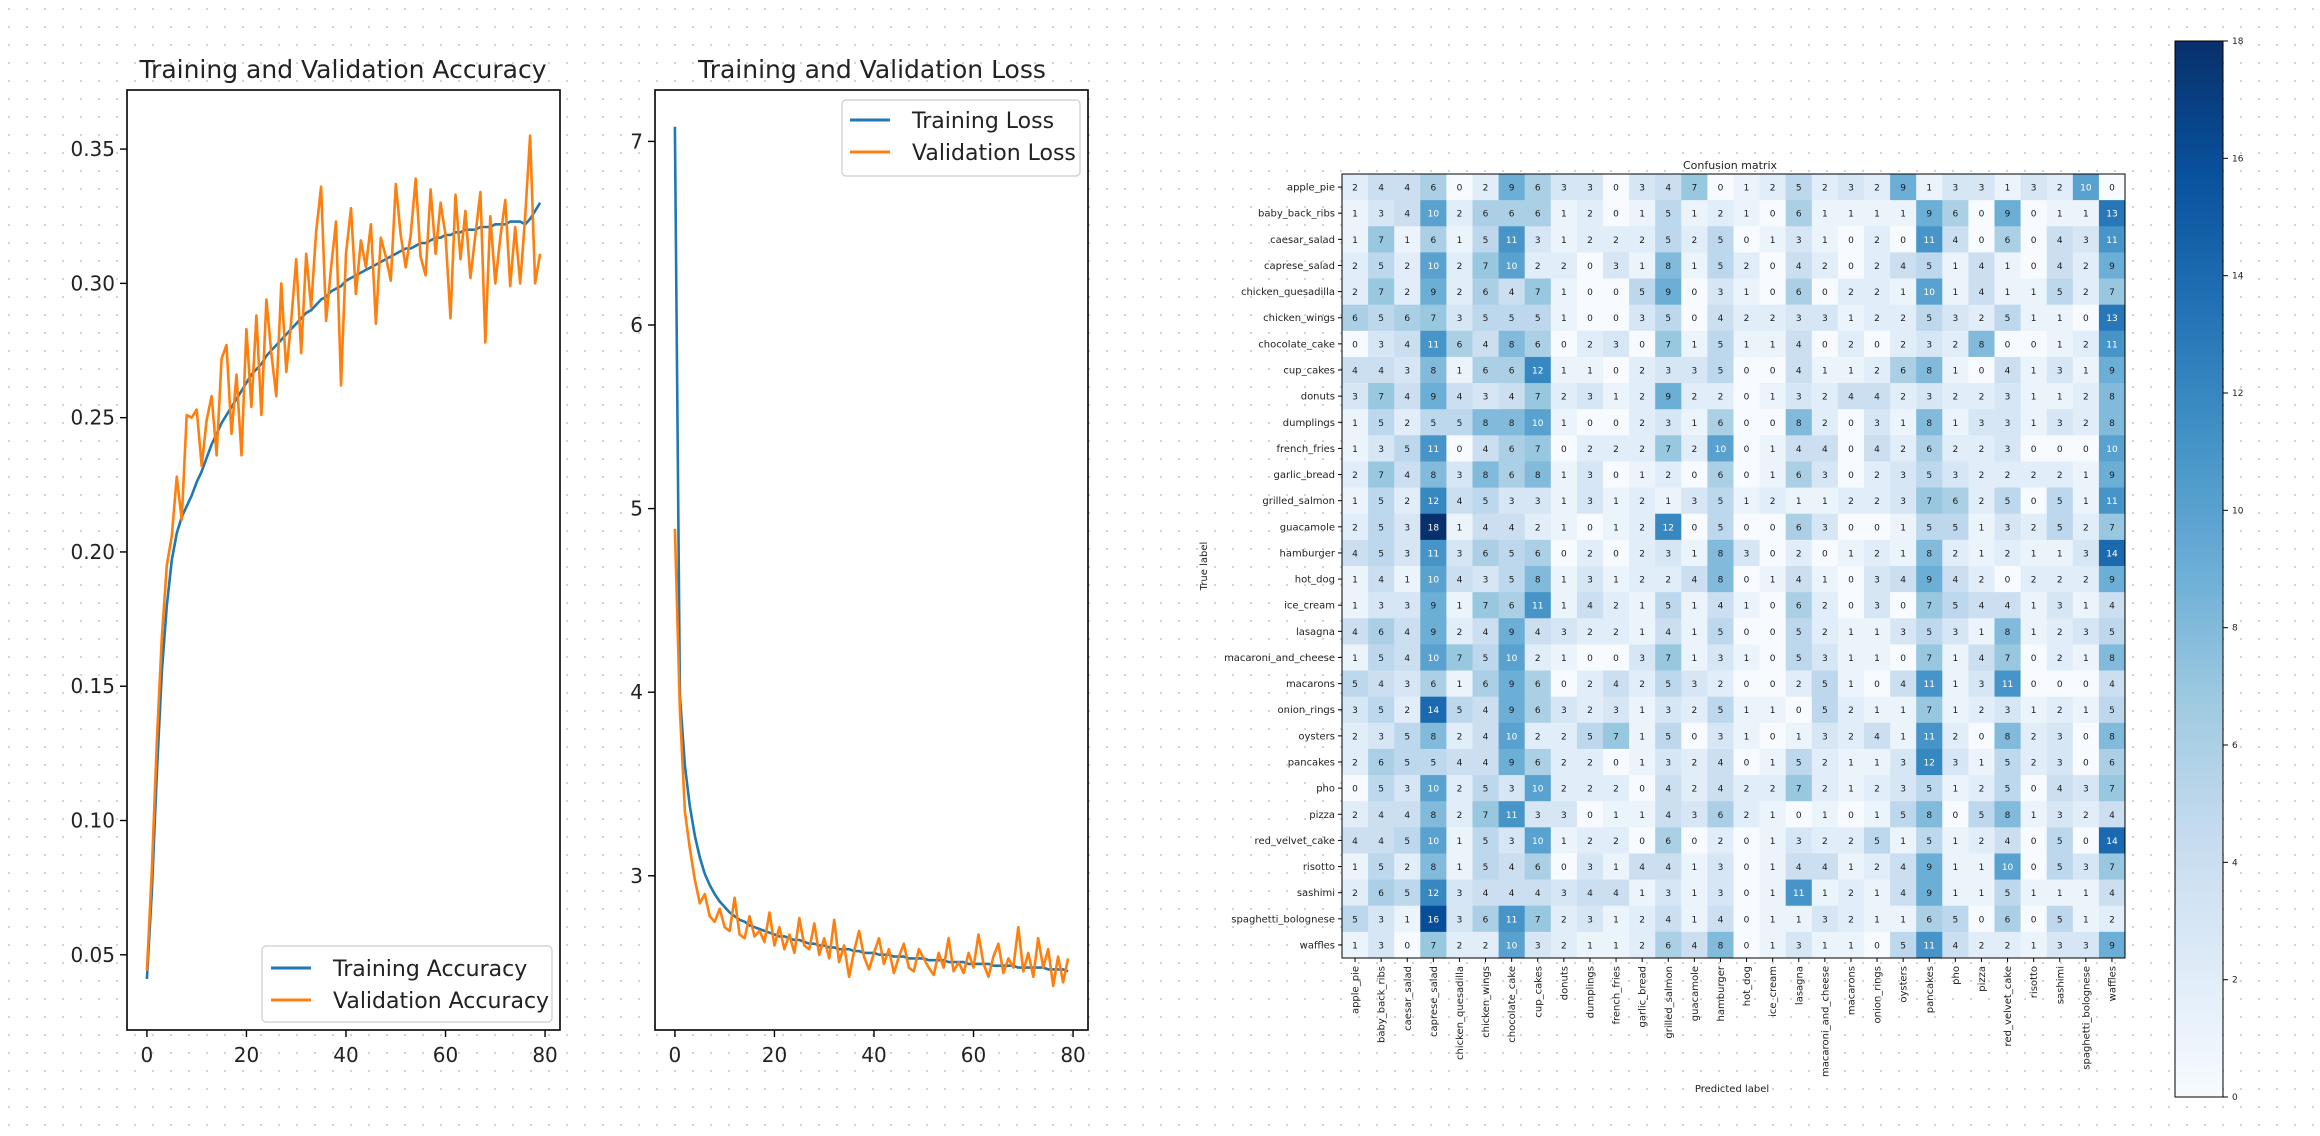 The image size is (2320, 1136). What do you see at coordinates (636, 876) in the screenshot?
I see `loss-y-tick-label: 3` at bounding box center [636, 876].